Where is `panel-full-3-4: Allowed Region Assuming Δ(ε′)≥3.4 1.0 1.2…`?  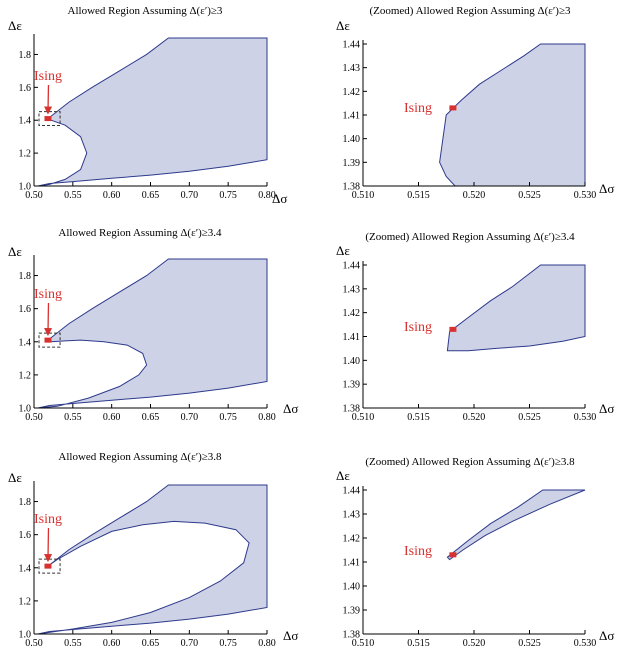
panel-full-3-4: Allowed Region Assuming Δ(ε′)≥3.4 1.0 1.2… is located at coordinates (153, 325).